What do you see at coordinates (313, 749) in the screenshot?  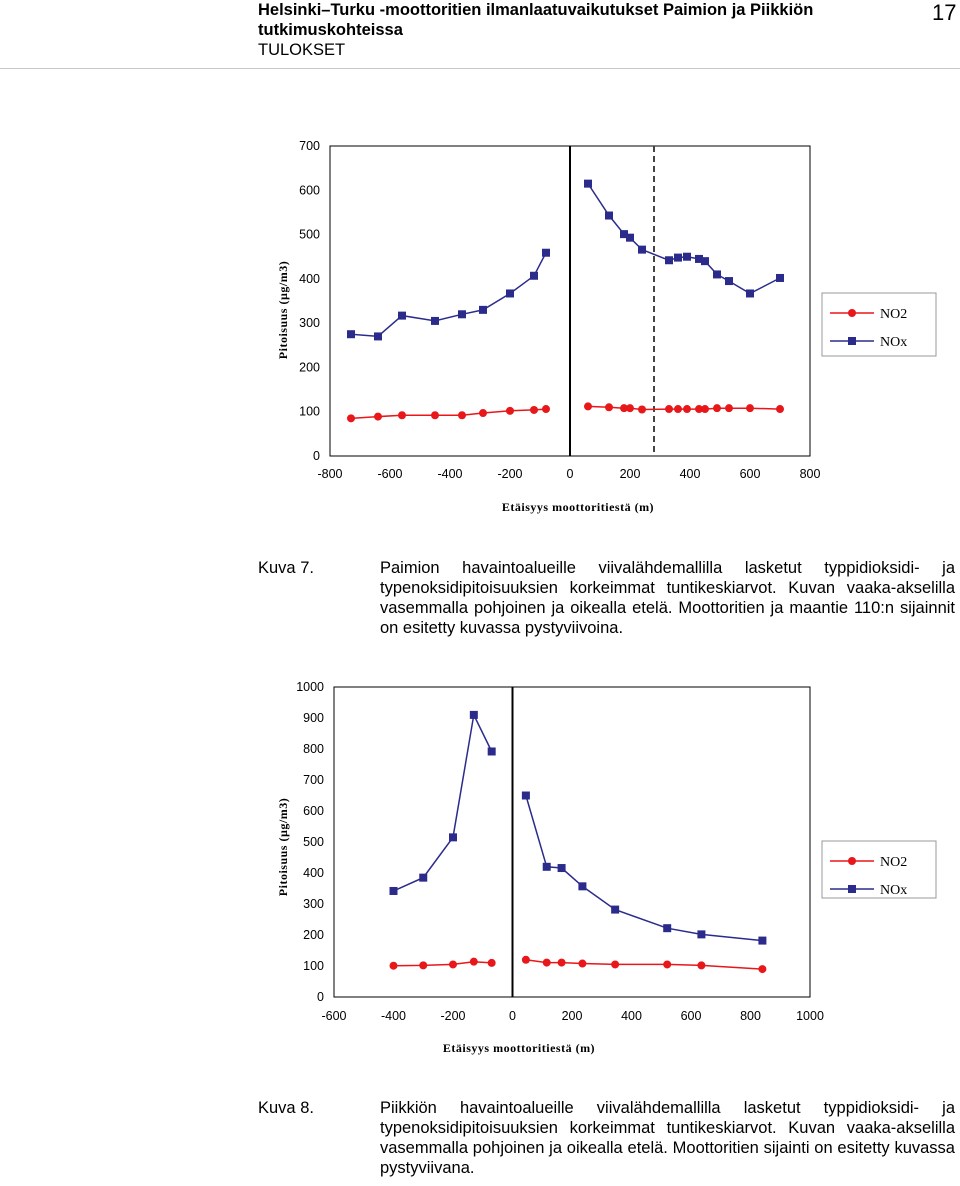 I see `y-tick-label: 800` at bounding box center [313, 749].